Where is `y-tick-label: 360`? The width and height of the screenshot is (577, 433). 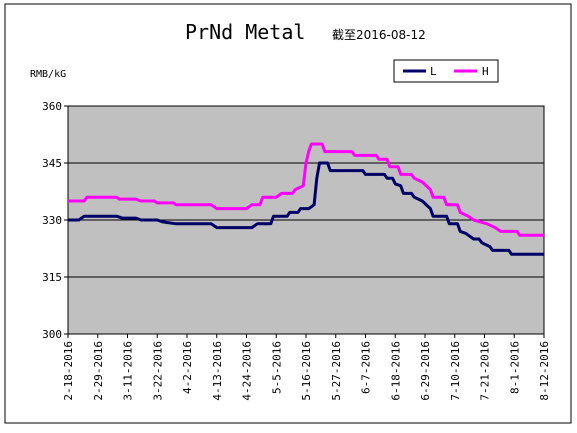
y-tick-label: 360 is located at coordinates (52, 106).